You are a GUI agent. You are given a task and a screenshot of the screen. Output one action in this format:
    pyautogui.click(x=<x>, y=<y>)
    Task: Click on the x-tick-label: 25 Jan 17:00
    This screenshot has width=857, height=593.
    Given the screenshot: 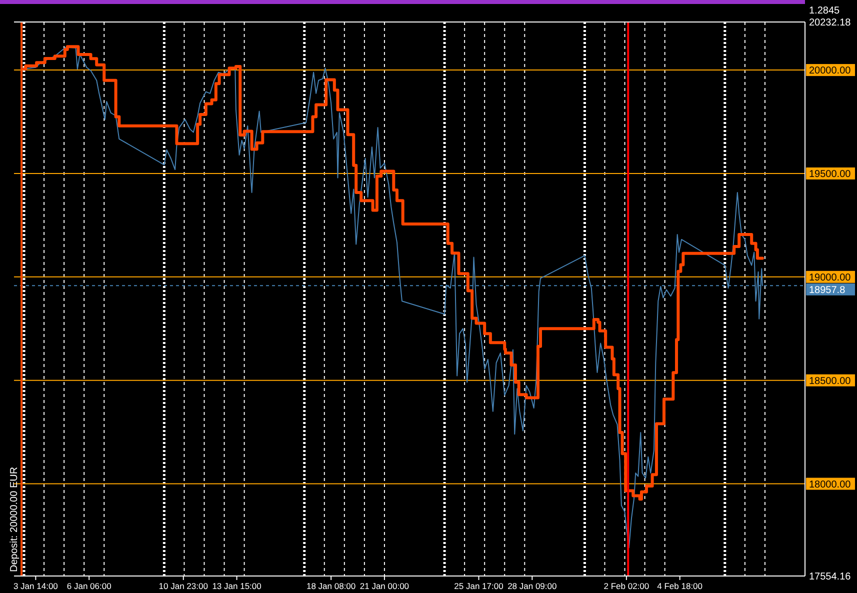 What is the action you would take?
    pyautogui.click(x=479, y=586)
    